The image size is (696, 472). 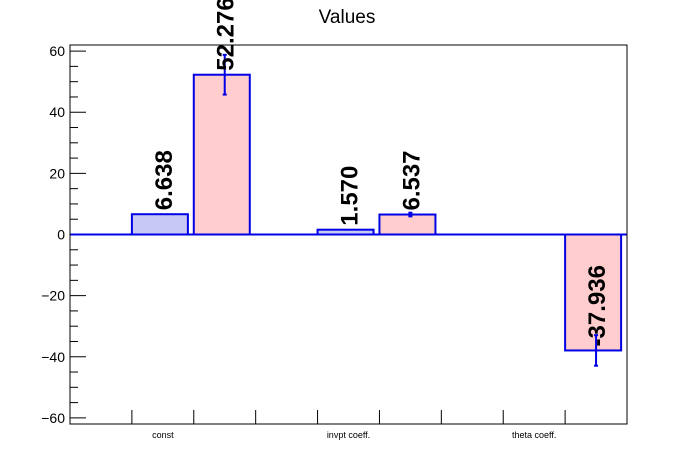 What do you see at coordinates (57, 173) in the screenshot?
I see `y-tick-label: 20` at bounding box center [57, 173].